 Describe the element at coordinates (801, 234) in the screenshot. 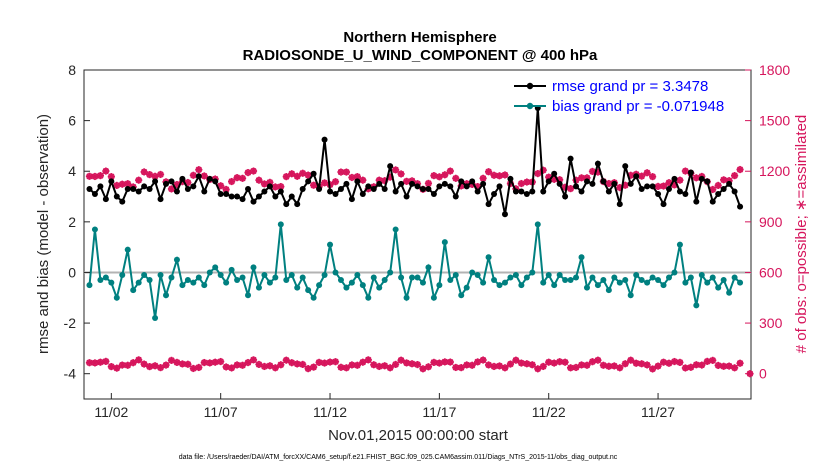

I see `y-axis-right-label: # of obs: o=possible; ∗=assimilated` at that location.